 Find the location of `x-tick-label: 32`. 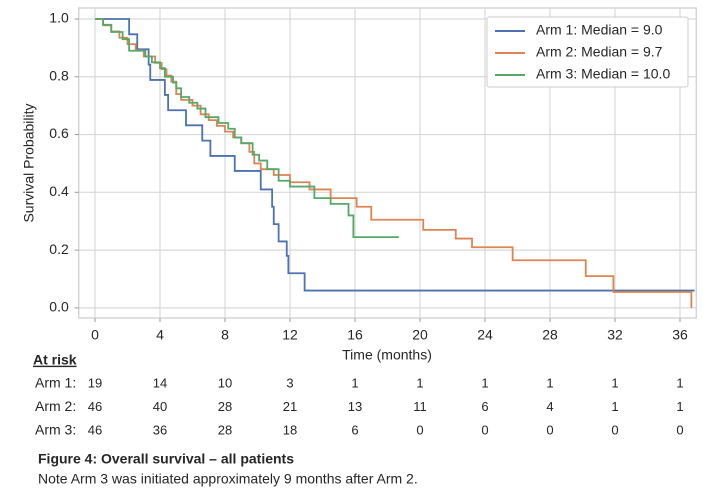

x-tick-label: 32 is located at coordinates (615, 335).